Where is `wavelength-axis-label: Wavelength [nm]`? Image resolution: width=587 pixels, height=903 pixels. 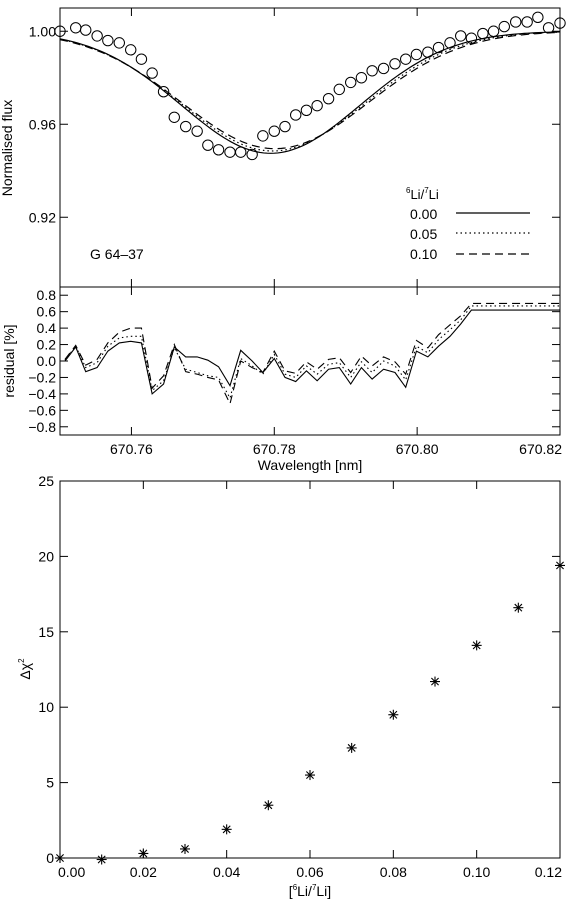 wavelength-axis-label: Wavelength [nm] is located at coordinates (310, 465).